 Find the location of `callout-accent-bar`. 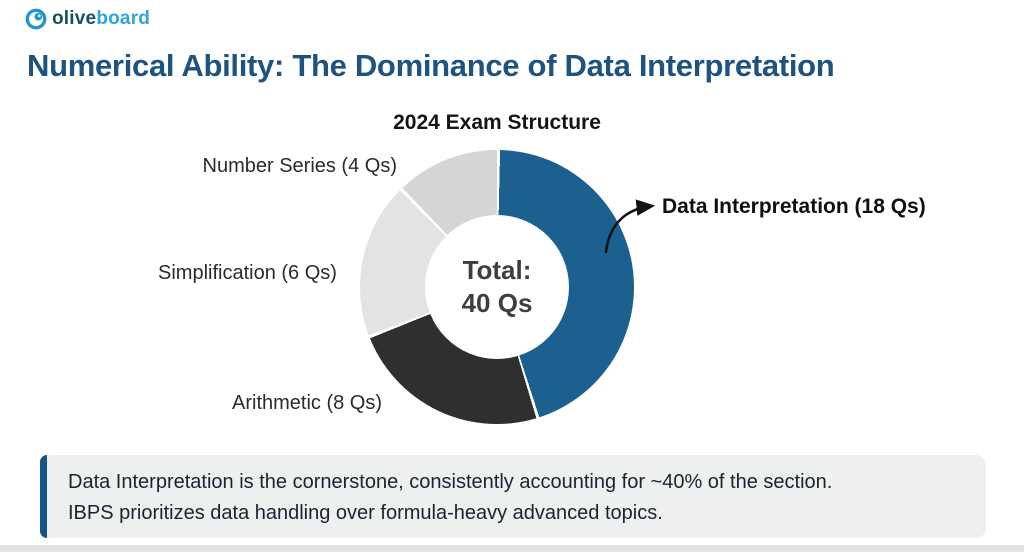

callout-accent-bar is located at coordinates (43, 496).